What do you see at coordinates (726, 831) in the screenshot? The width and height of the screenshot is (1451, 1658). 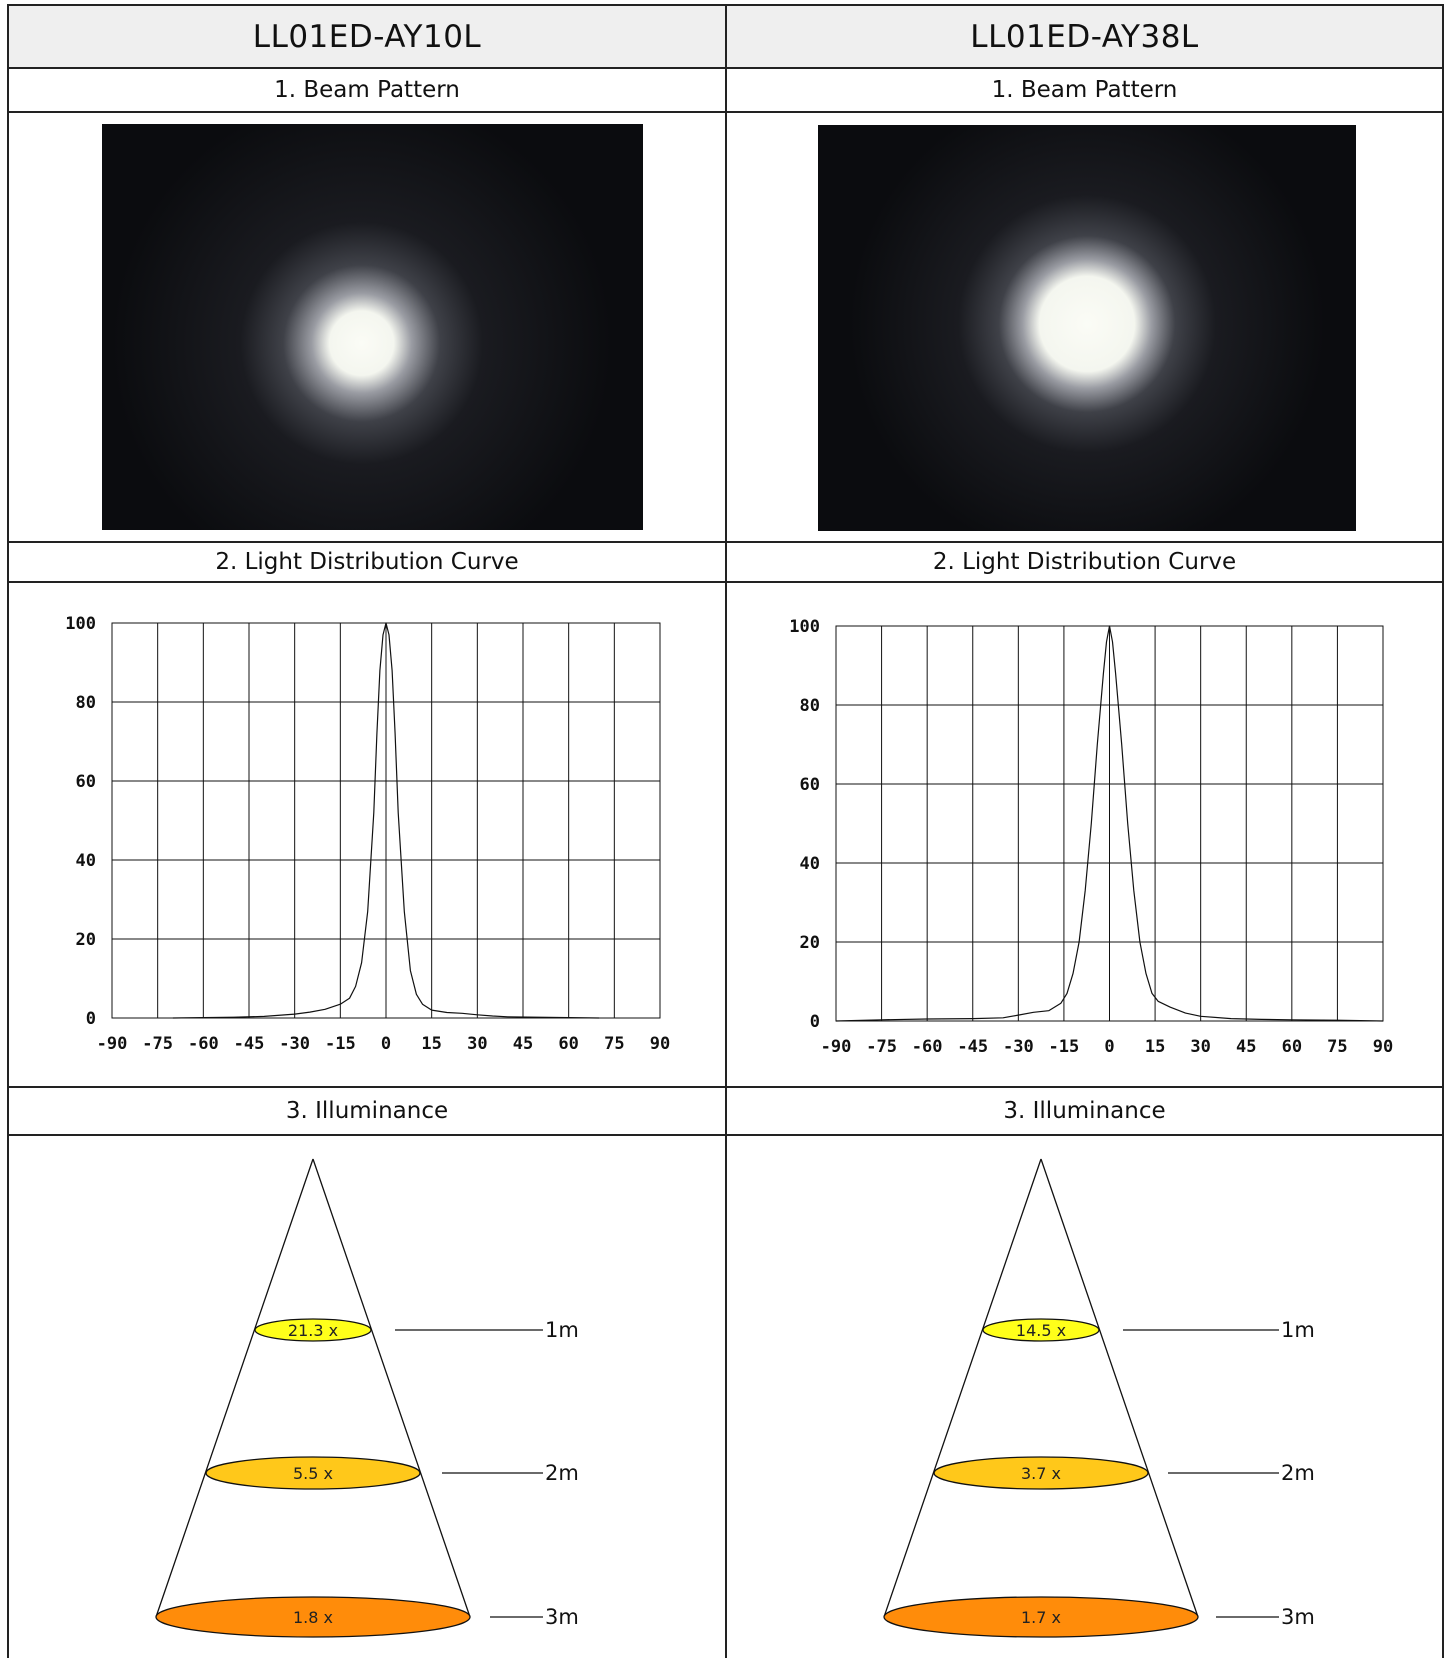 I see `table-column-divider` at bounding box center [726, 831].